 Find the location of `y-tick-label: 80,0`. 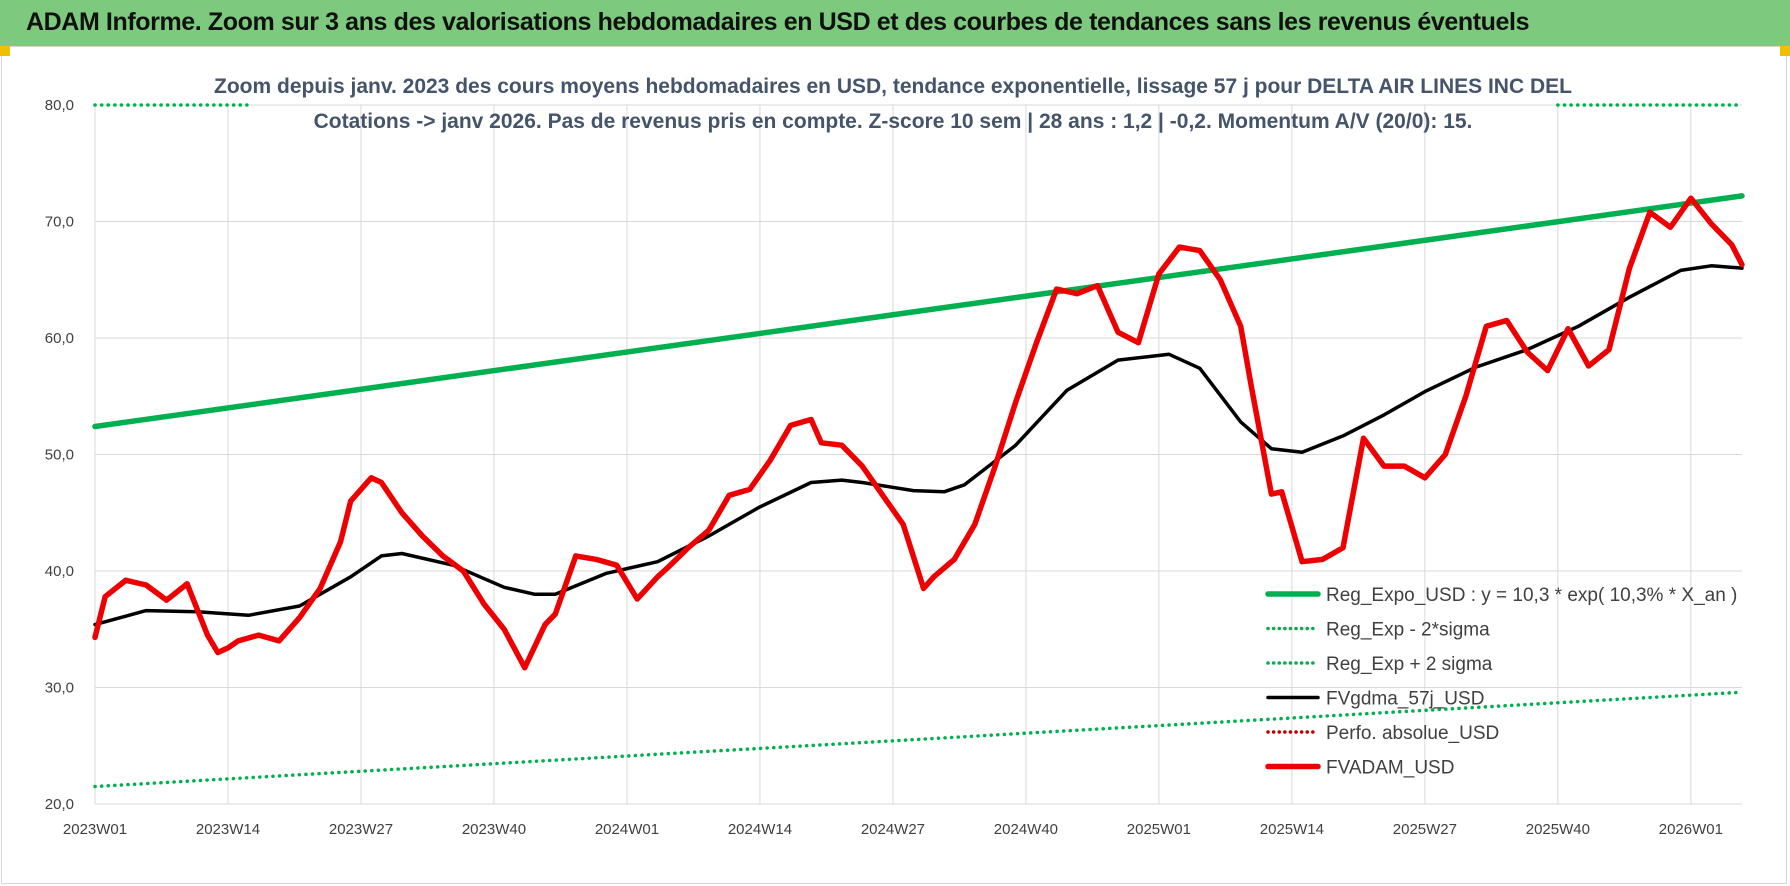

y-tick-label: 80,0 is located at coordinates (59, 105).